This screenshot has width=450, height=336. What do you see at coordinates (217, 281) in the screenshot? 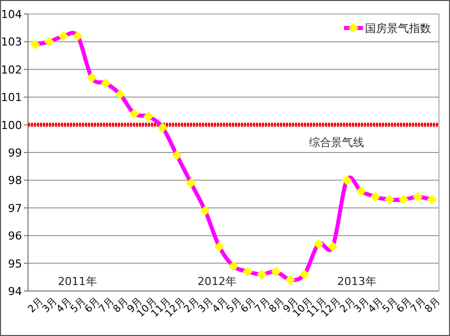
I see `annotation: 2012年` at bounding box center [217, 281].